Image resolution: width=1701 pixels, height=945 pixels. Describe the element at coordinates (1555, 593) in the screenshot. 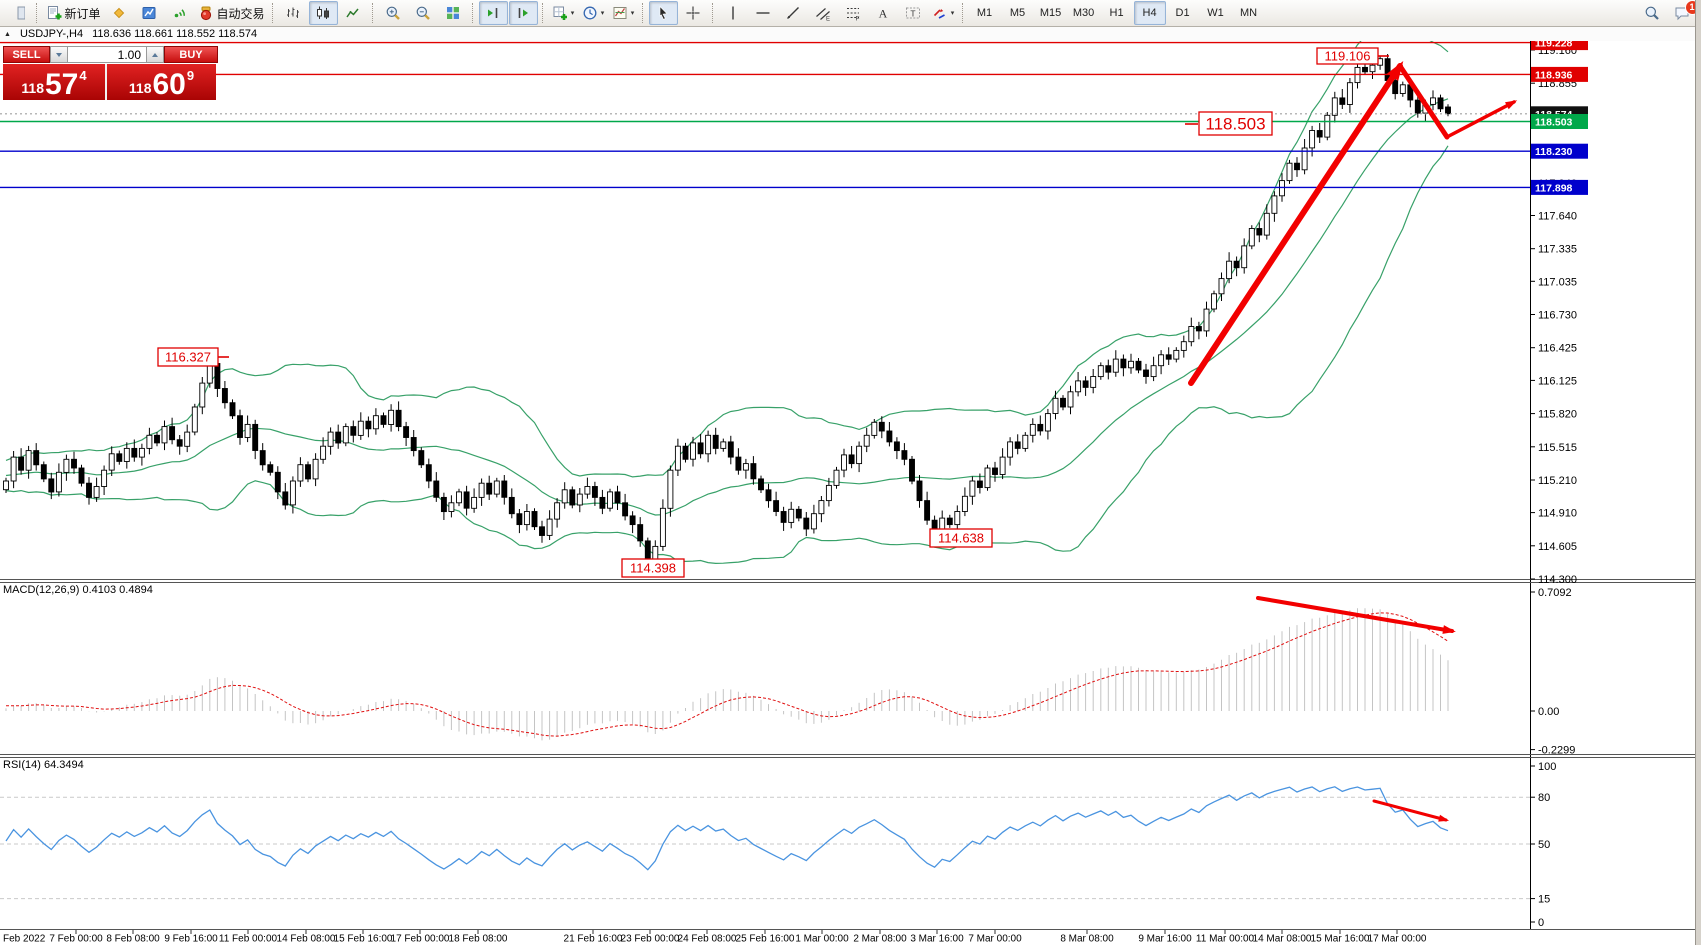

I see `svg-text: 0.7092` at that location.